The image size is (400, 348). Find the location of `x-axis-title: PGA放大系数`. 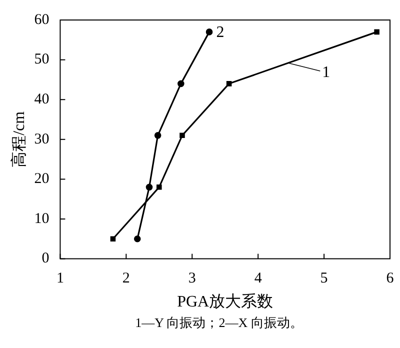

x-axis-title: PGA放大系数 is located at coordinates (225, 301).